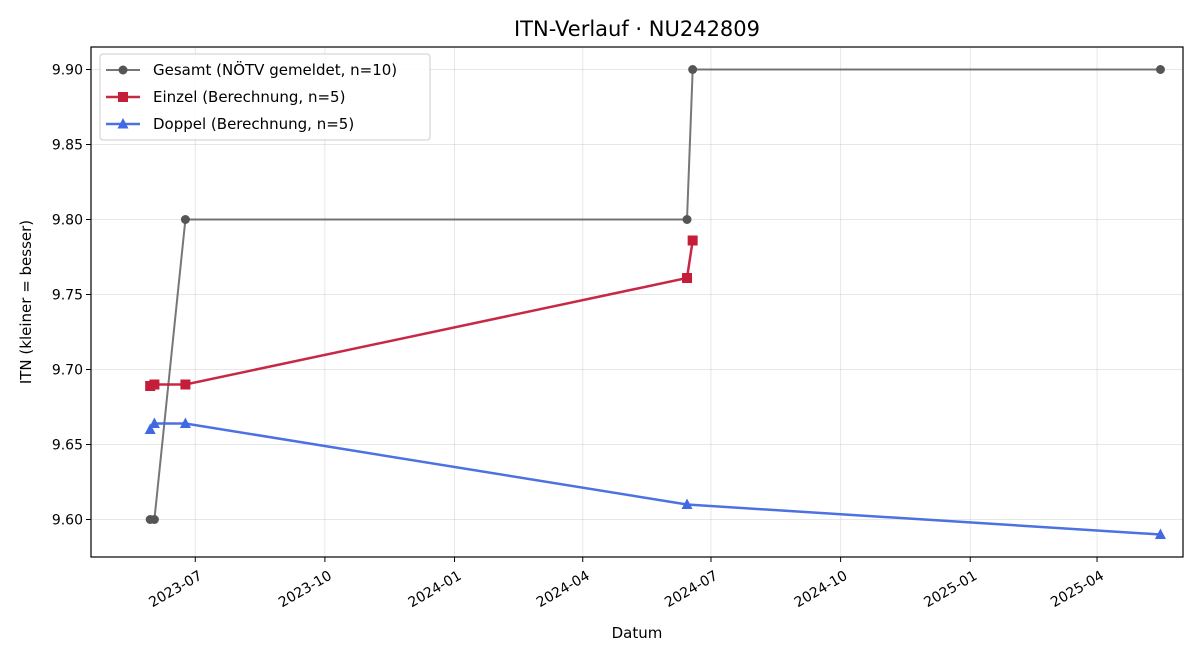 This screenshot has height=660, width=1200. What do you see at coordinates (305, 589) in the screenshot?
I see `x-tick-label: 2023-10` at bounding box center [305, 589].